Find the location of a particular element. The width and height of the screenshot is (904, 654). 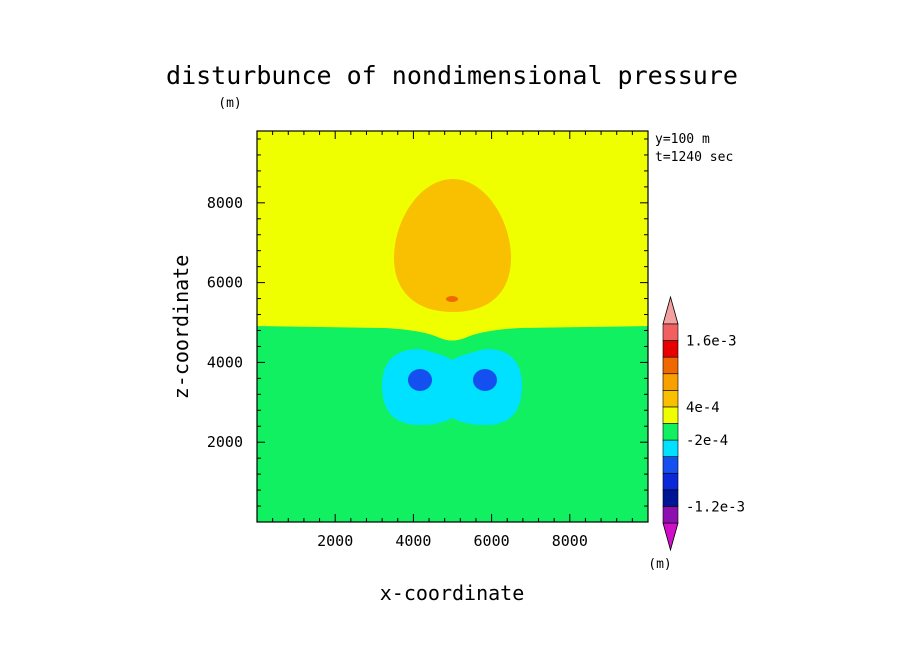

x-tick-label-2000: 2000 is located at coordinates (335, 541).